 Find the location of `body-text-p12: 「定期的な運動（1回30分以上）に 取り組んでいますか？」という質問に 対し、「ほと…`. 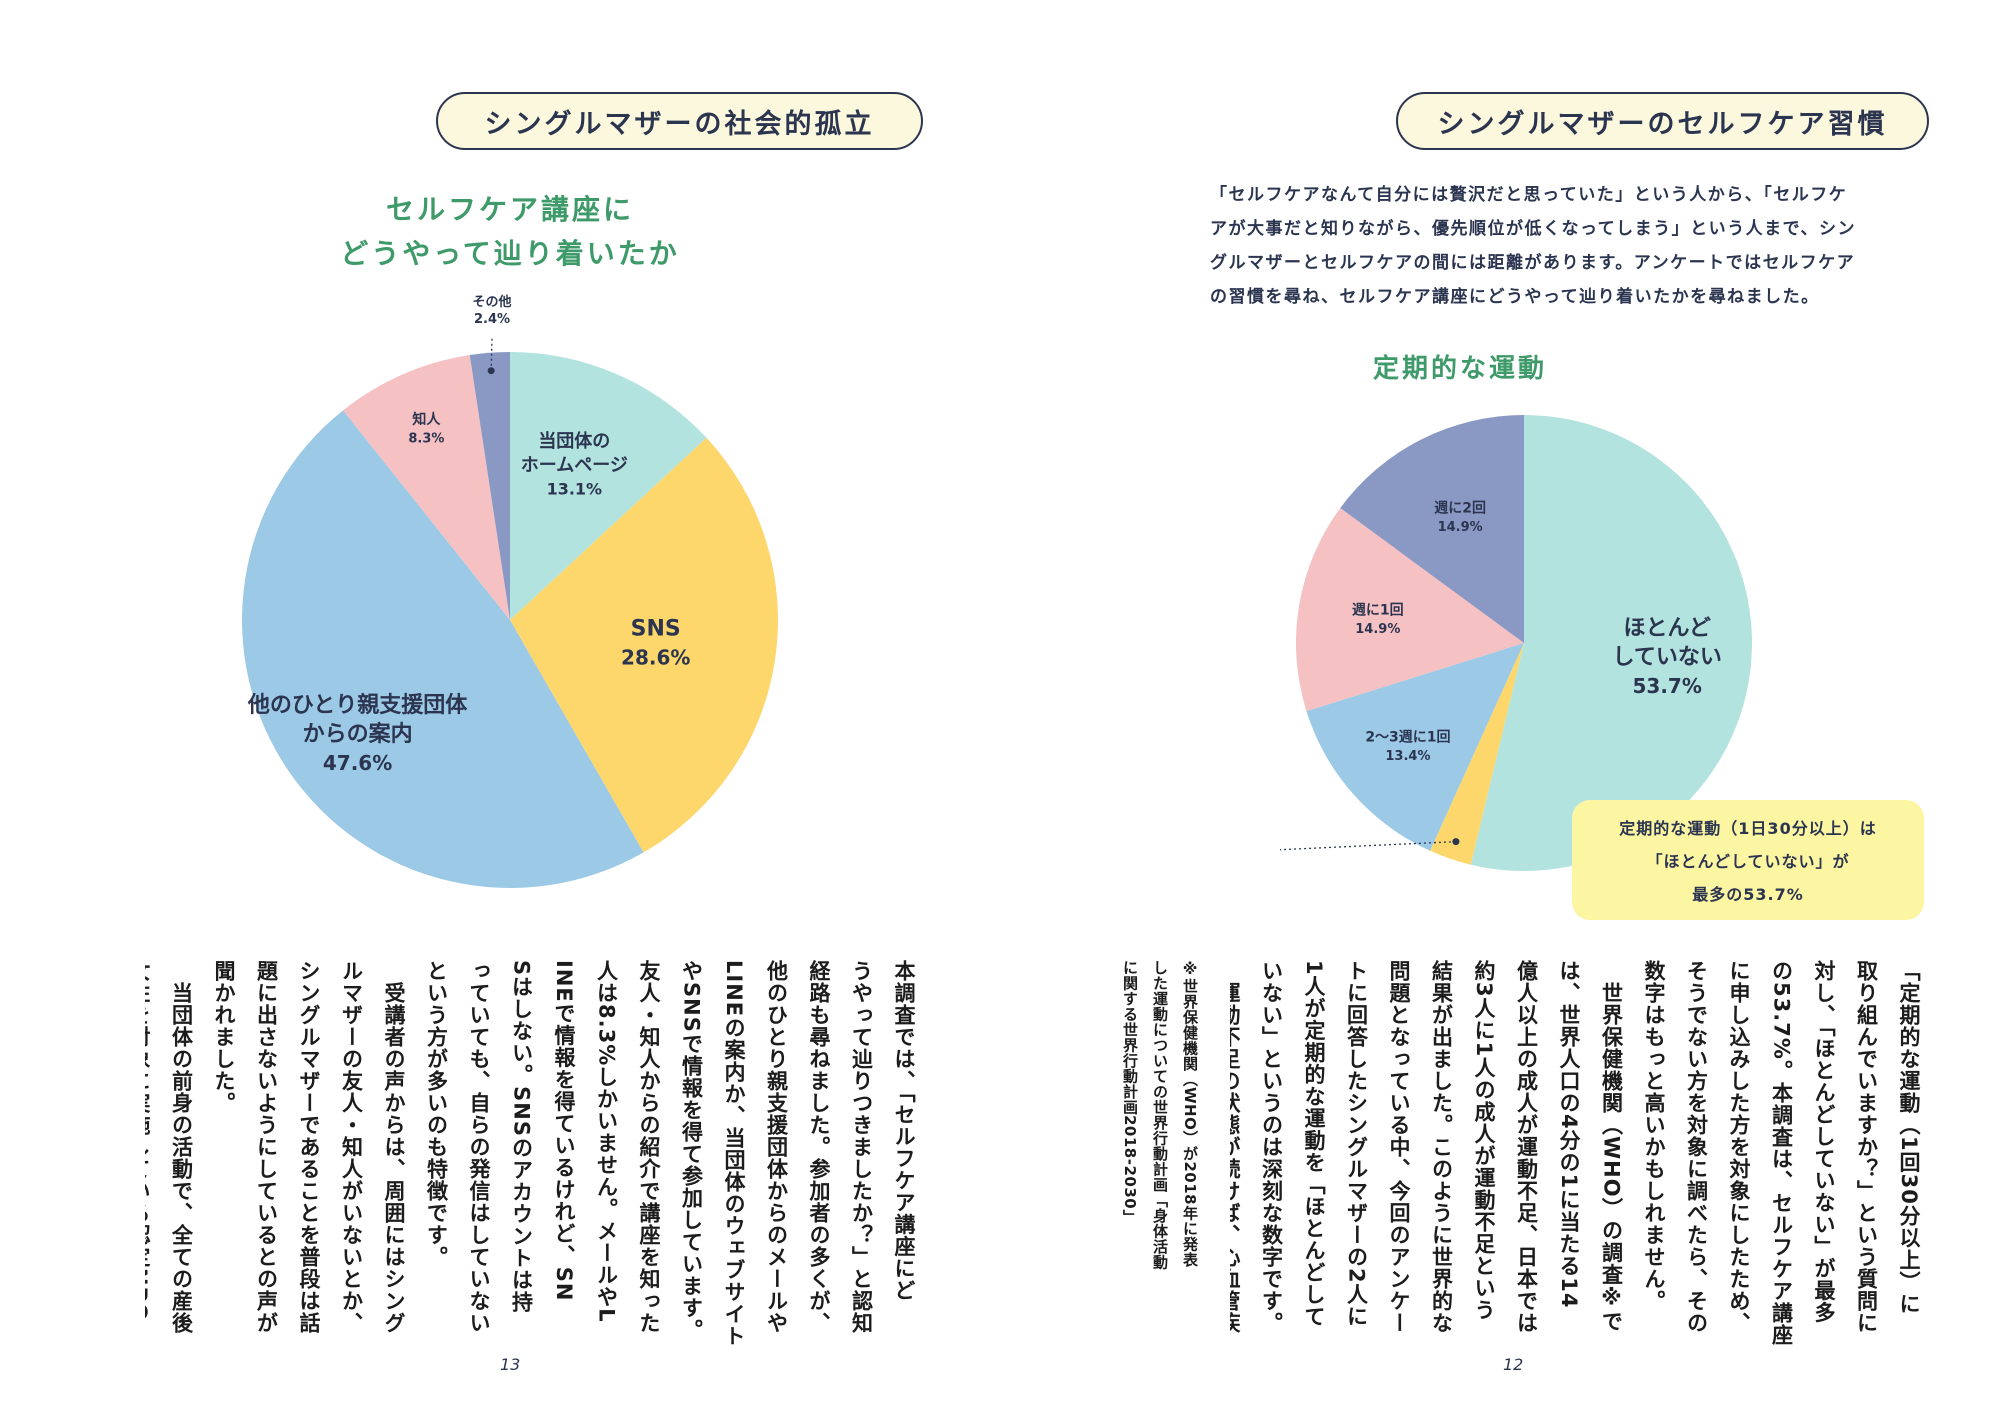

body-text-p12: 「定期的な運動（1回30分以上）に 取り組んでいますか？」という質問に 対し、「ほと… is located at coordinates (1580, 1160).